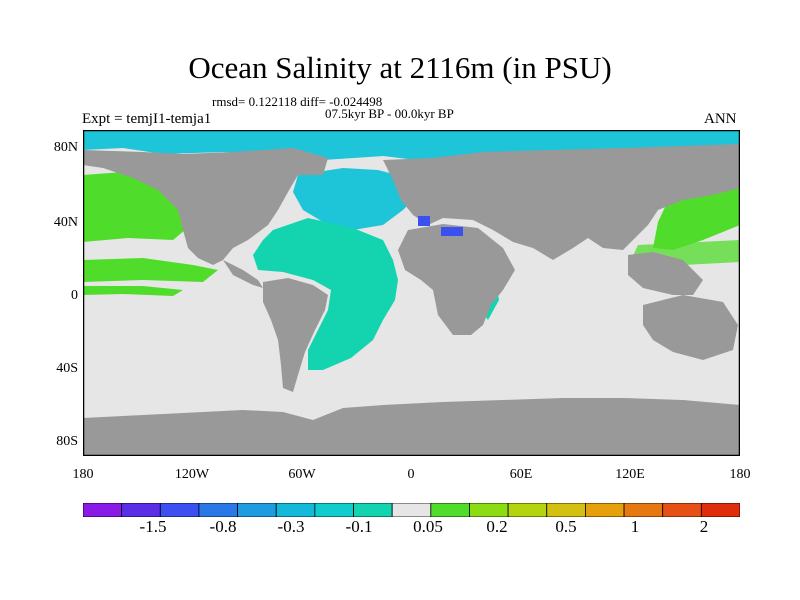  What do you see at coordinates (295, 335) in the screenshot?
I see `south-america` at bounding box center [295, 335].